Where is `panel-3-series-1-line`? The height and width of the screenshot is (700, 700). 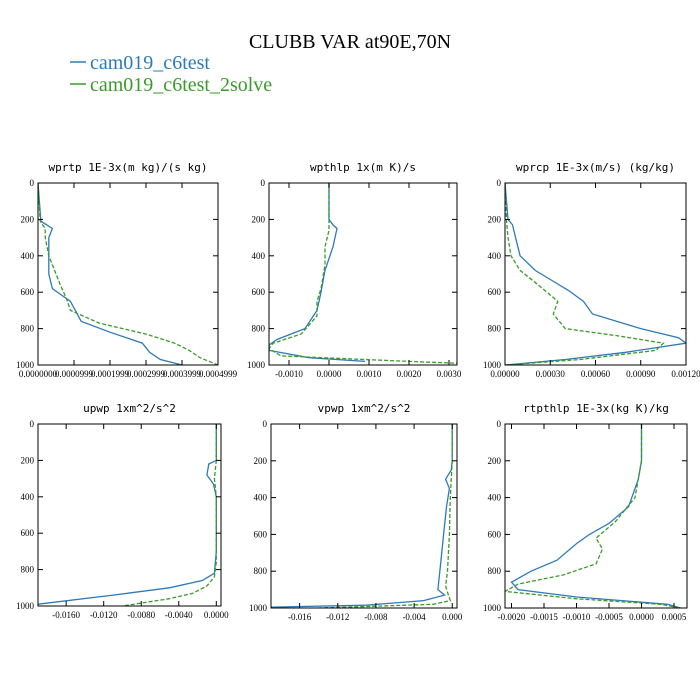
panel-3-series-1-line is located at coordinates (595, 274).